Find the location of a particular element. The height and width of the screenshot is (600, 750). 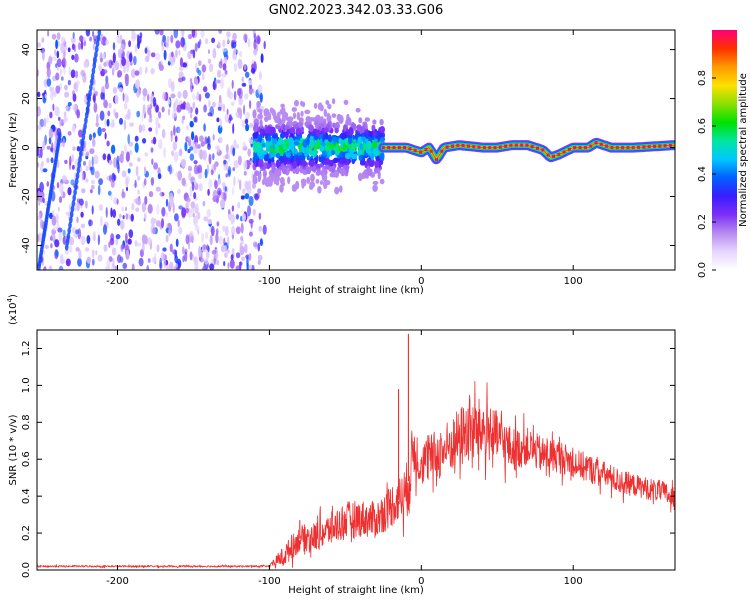

y-tick-label: 0.8 is located at coordinates (26, 422).